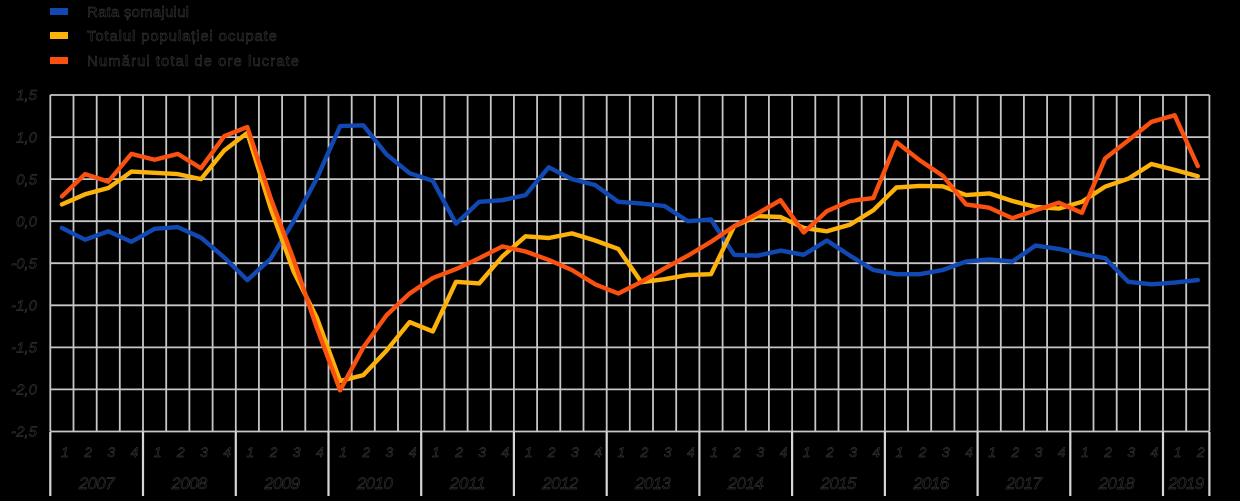  I want to click on svg-text: 2017, so click(1024, 483).